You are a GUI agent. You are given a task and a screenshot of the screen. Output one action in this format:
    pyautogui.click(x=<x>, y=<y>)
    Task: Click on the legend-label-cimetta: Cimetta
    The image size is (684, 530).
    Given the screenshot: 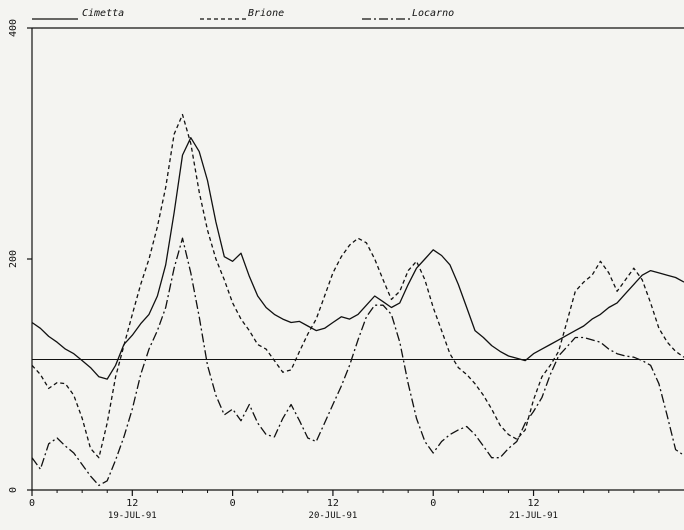 What is the action you would take?
    pyautogui.click(x=103, y=13)
    